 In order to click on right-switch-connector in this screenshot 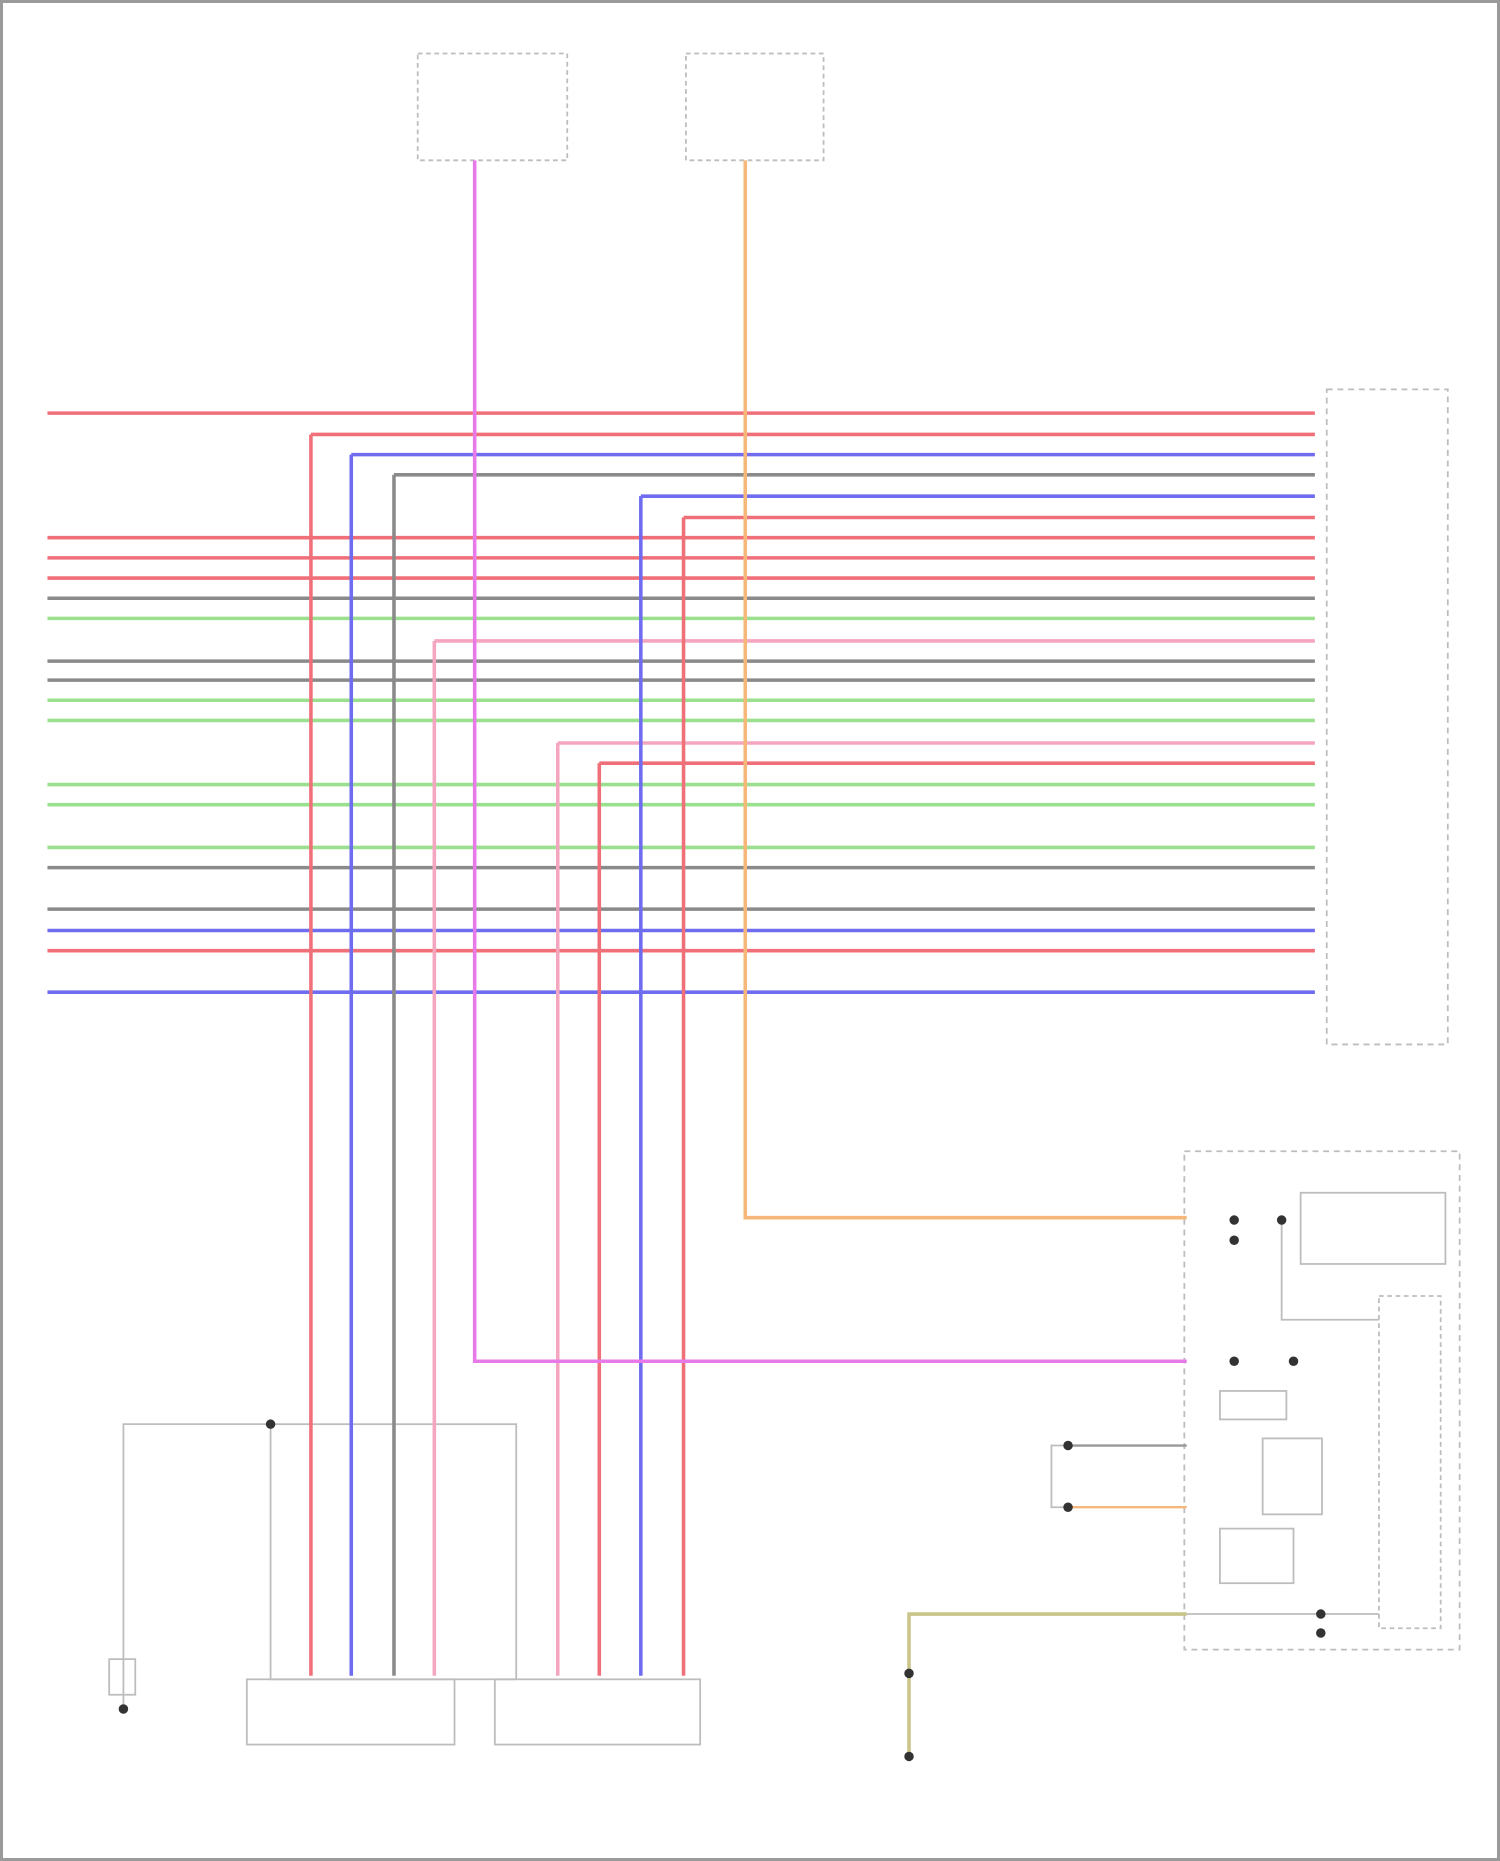, I will do `click(597, 1712)`.